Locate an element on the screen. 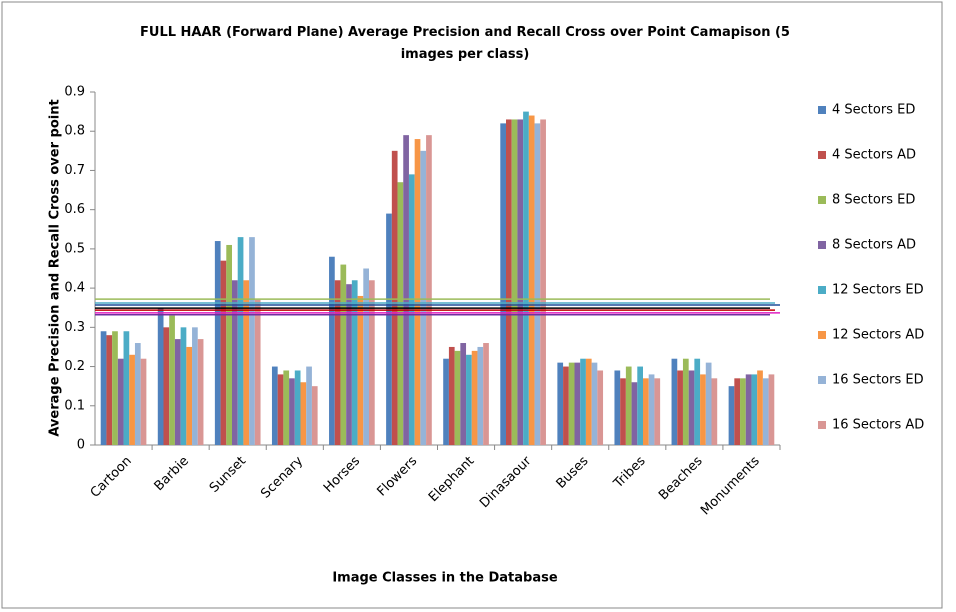  y-tick-label: 0.6 is located at coordinates (74, 209).